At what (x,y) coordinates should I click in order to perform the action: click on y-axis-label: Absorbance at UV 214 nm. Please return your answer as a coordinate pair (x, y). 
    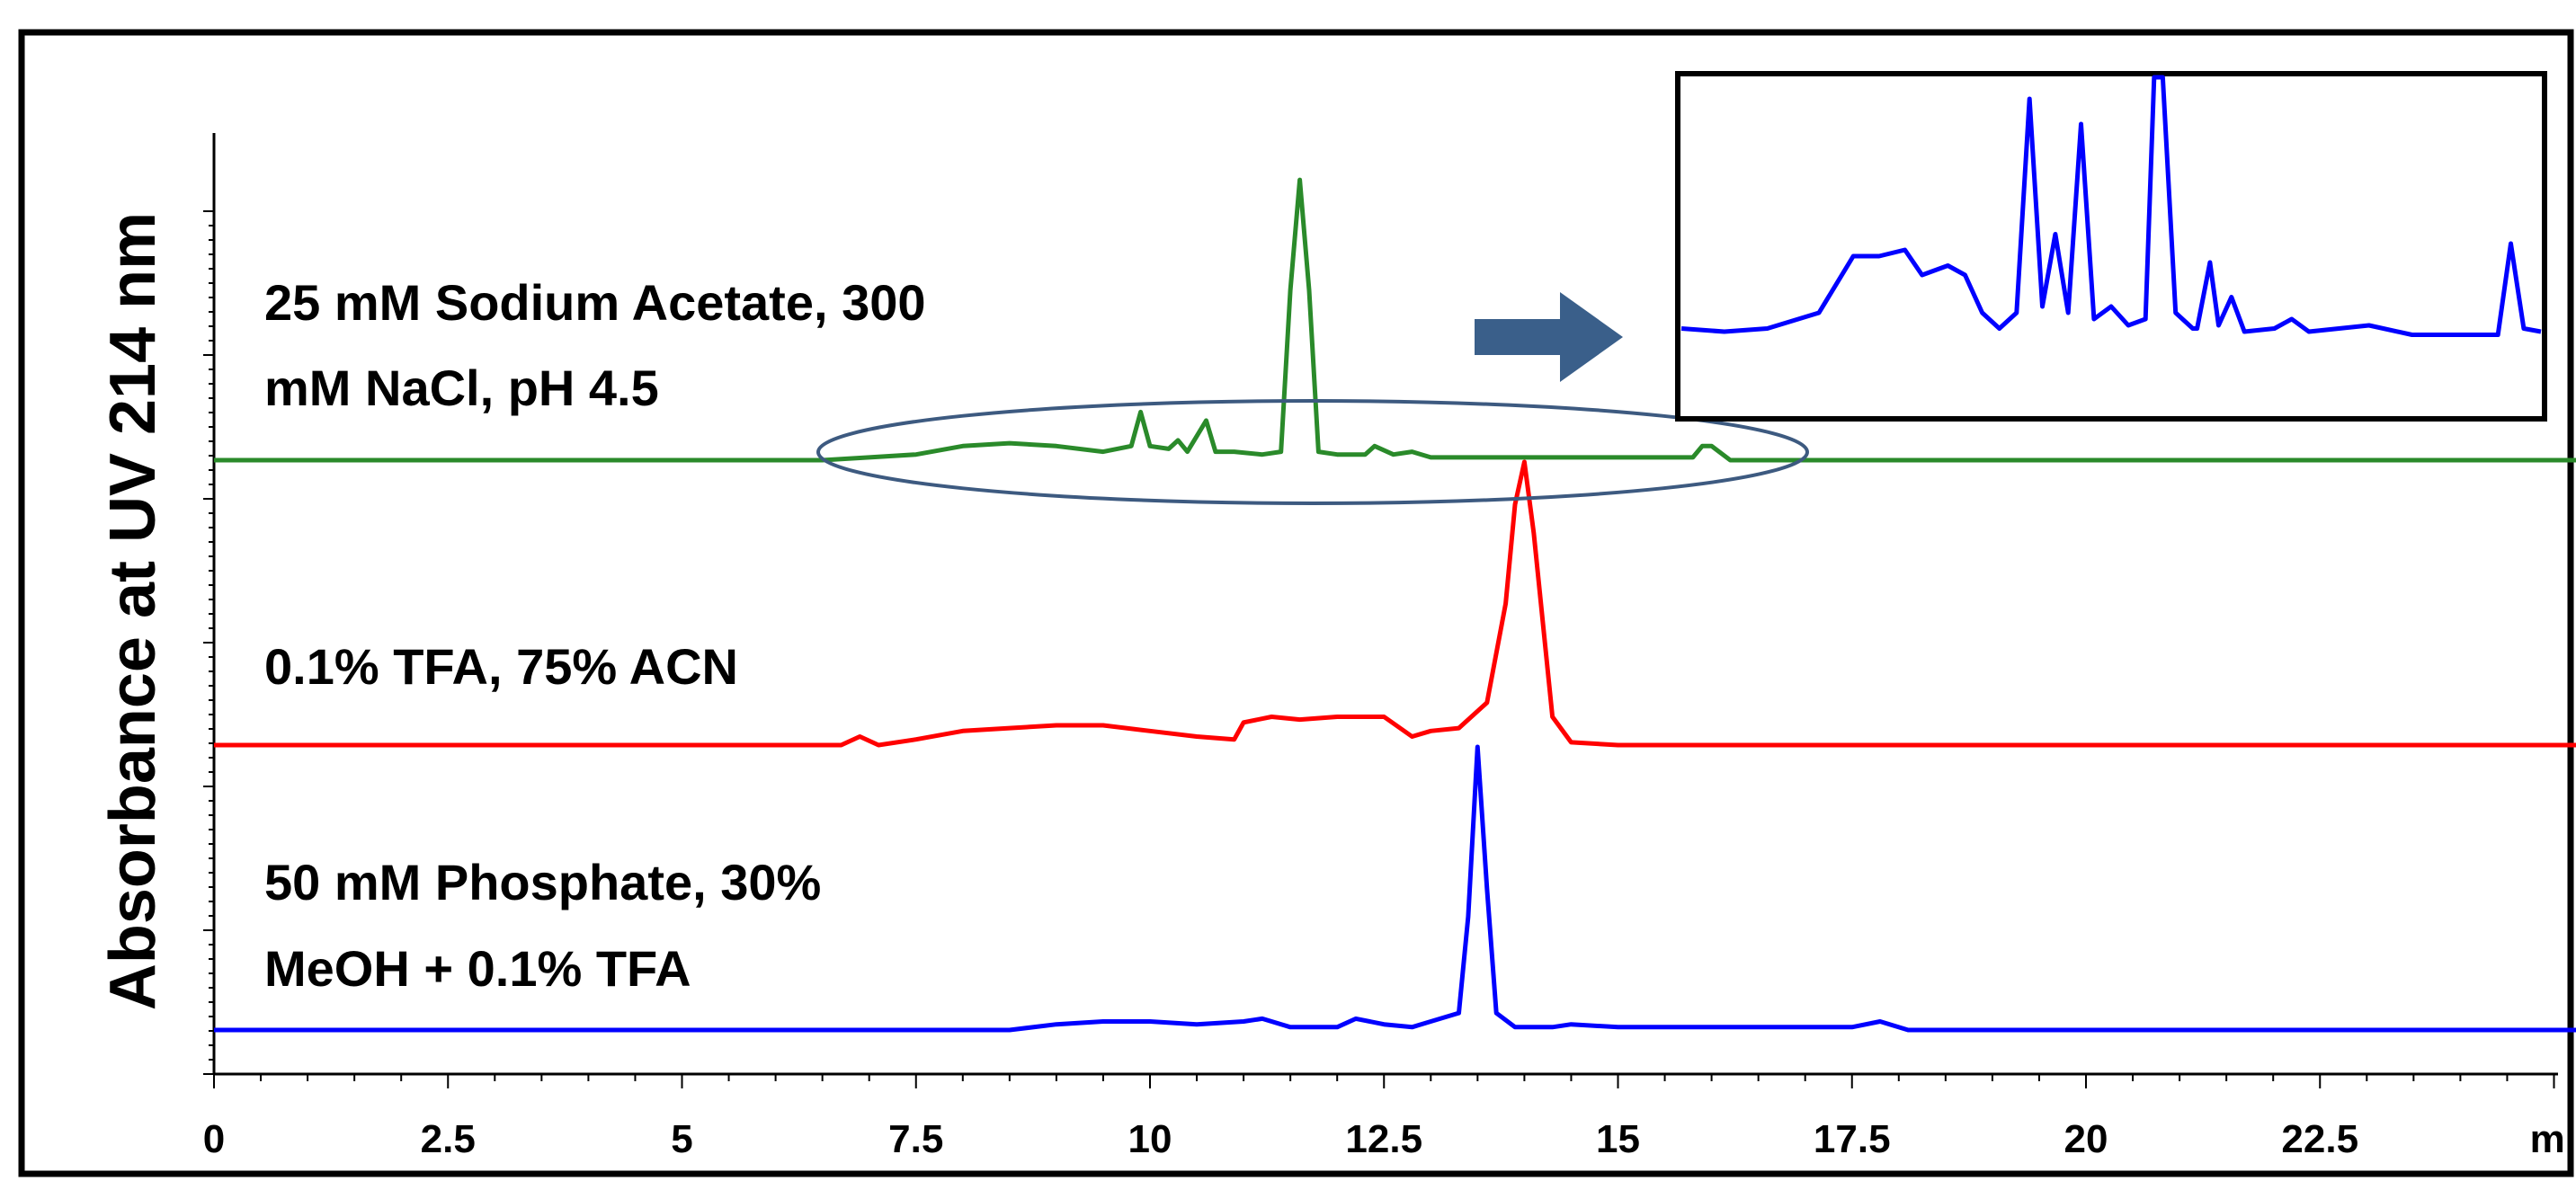
    Looking at the image, I should click on (133, 611).